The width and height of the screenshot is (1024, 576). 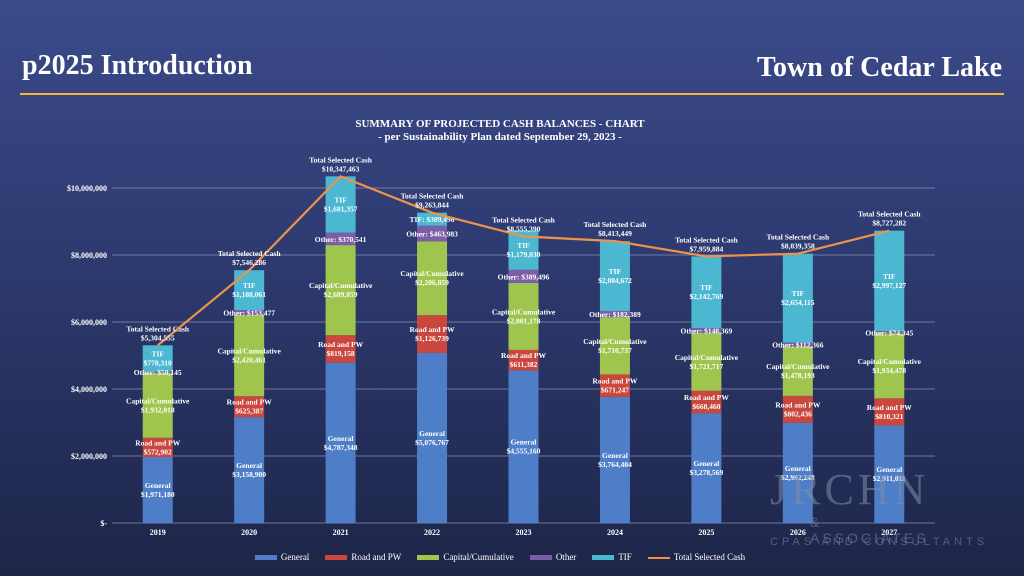 I want to click on data-label-value: $5,076,767, so click(x=432, y=442).